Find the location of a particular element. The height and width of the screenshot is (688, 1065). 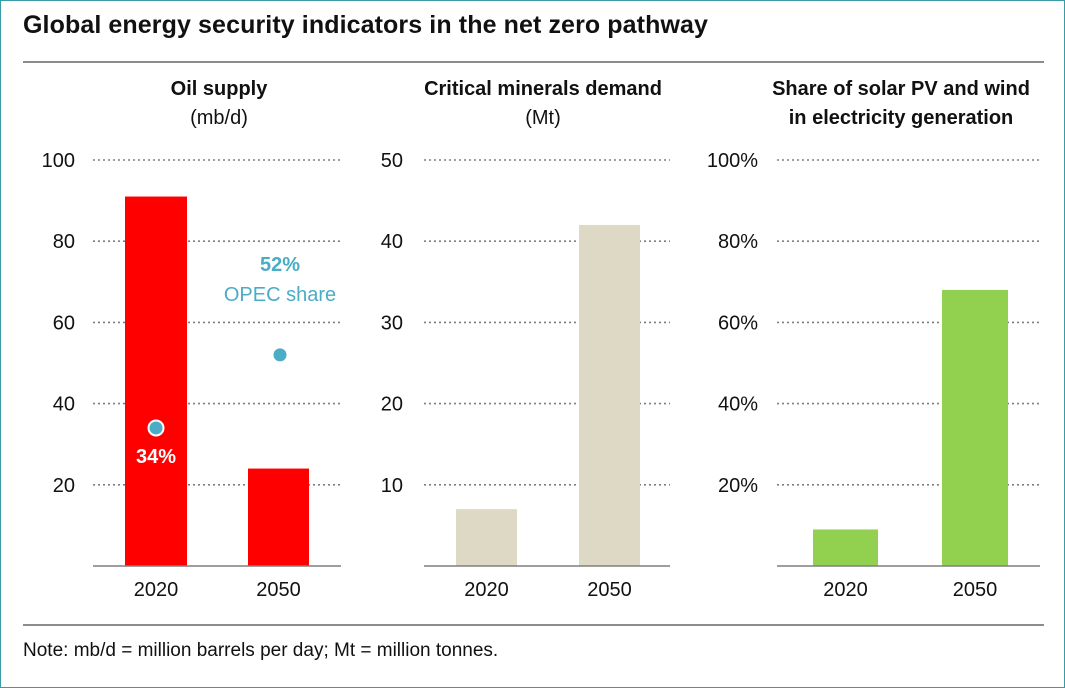

y-tick-label: 10 is located at coordinates (392, 486).